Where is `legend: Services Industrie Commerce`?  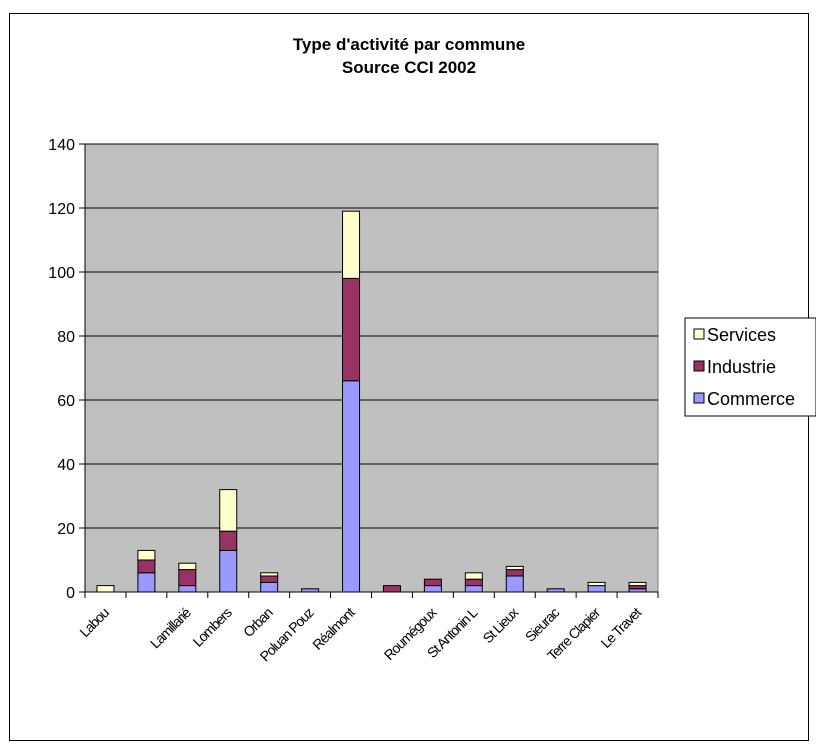 legend: Services Industrie Commerce is located at coordinates (750, 367).